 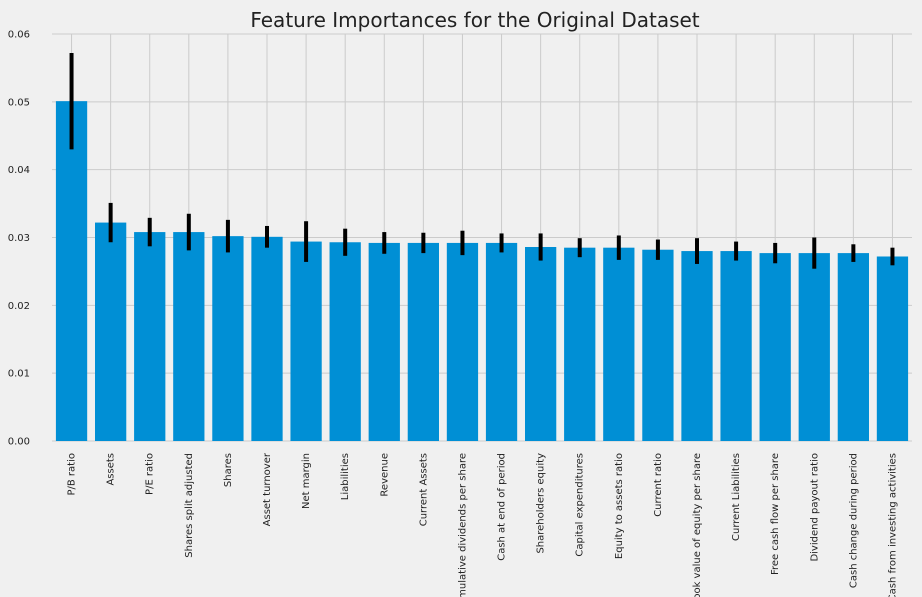 What do you see at coordinates (541, 503) in the screenshot?
I see `x-tick-label: Shareholders equity` at bounding box center [541, 503].